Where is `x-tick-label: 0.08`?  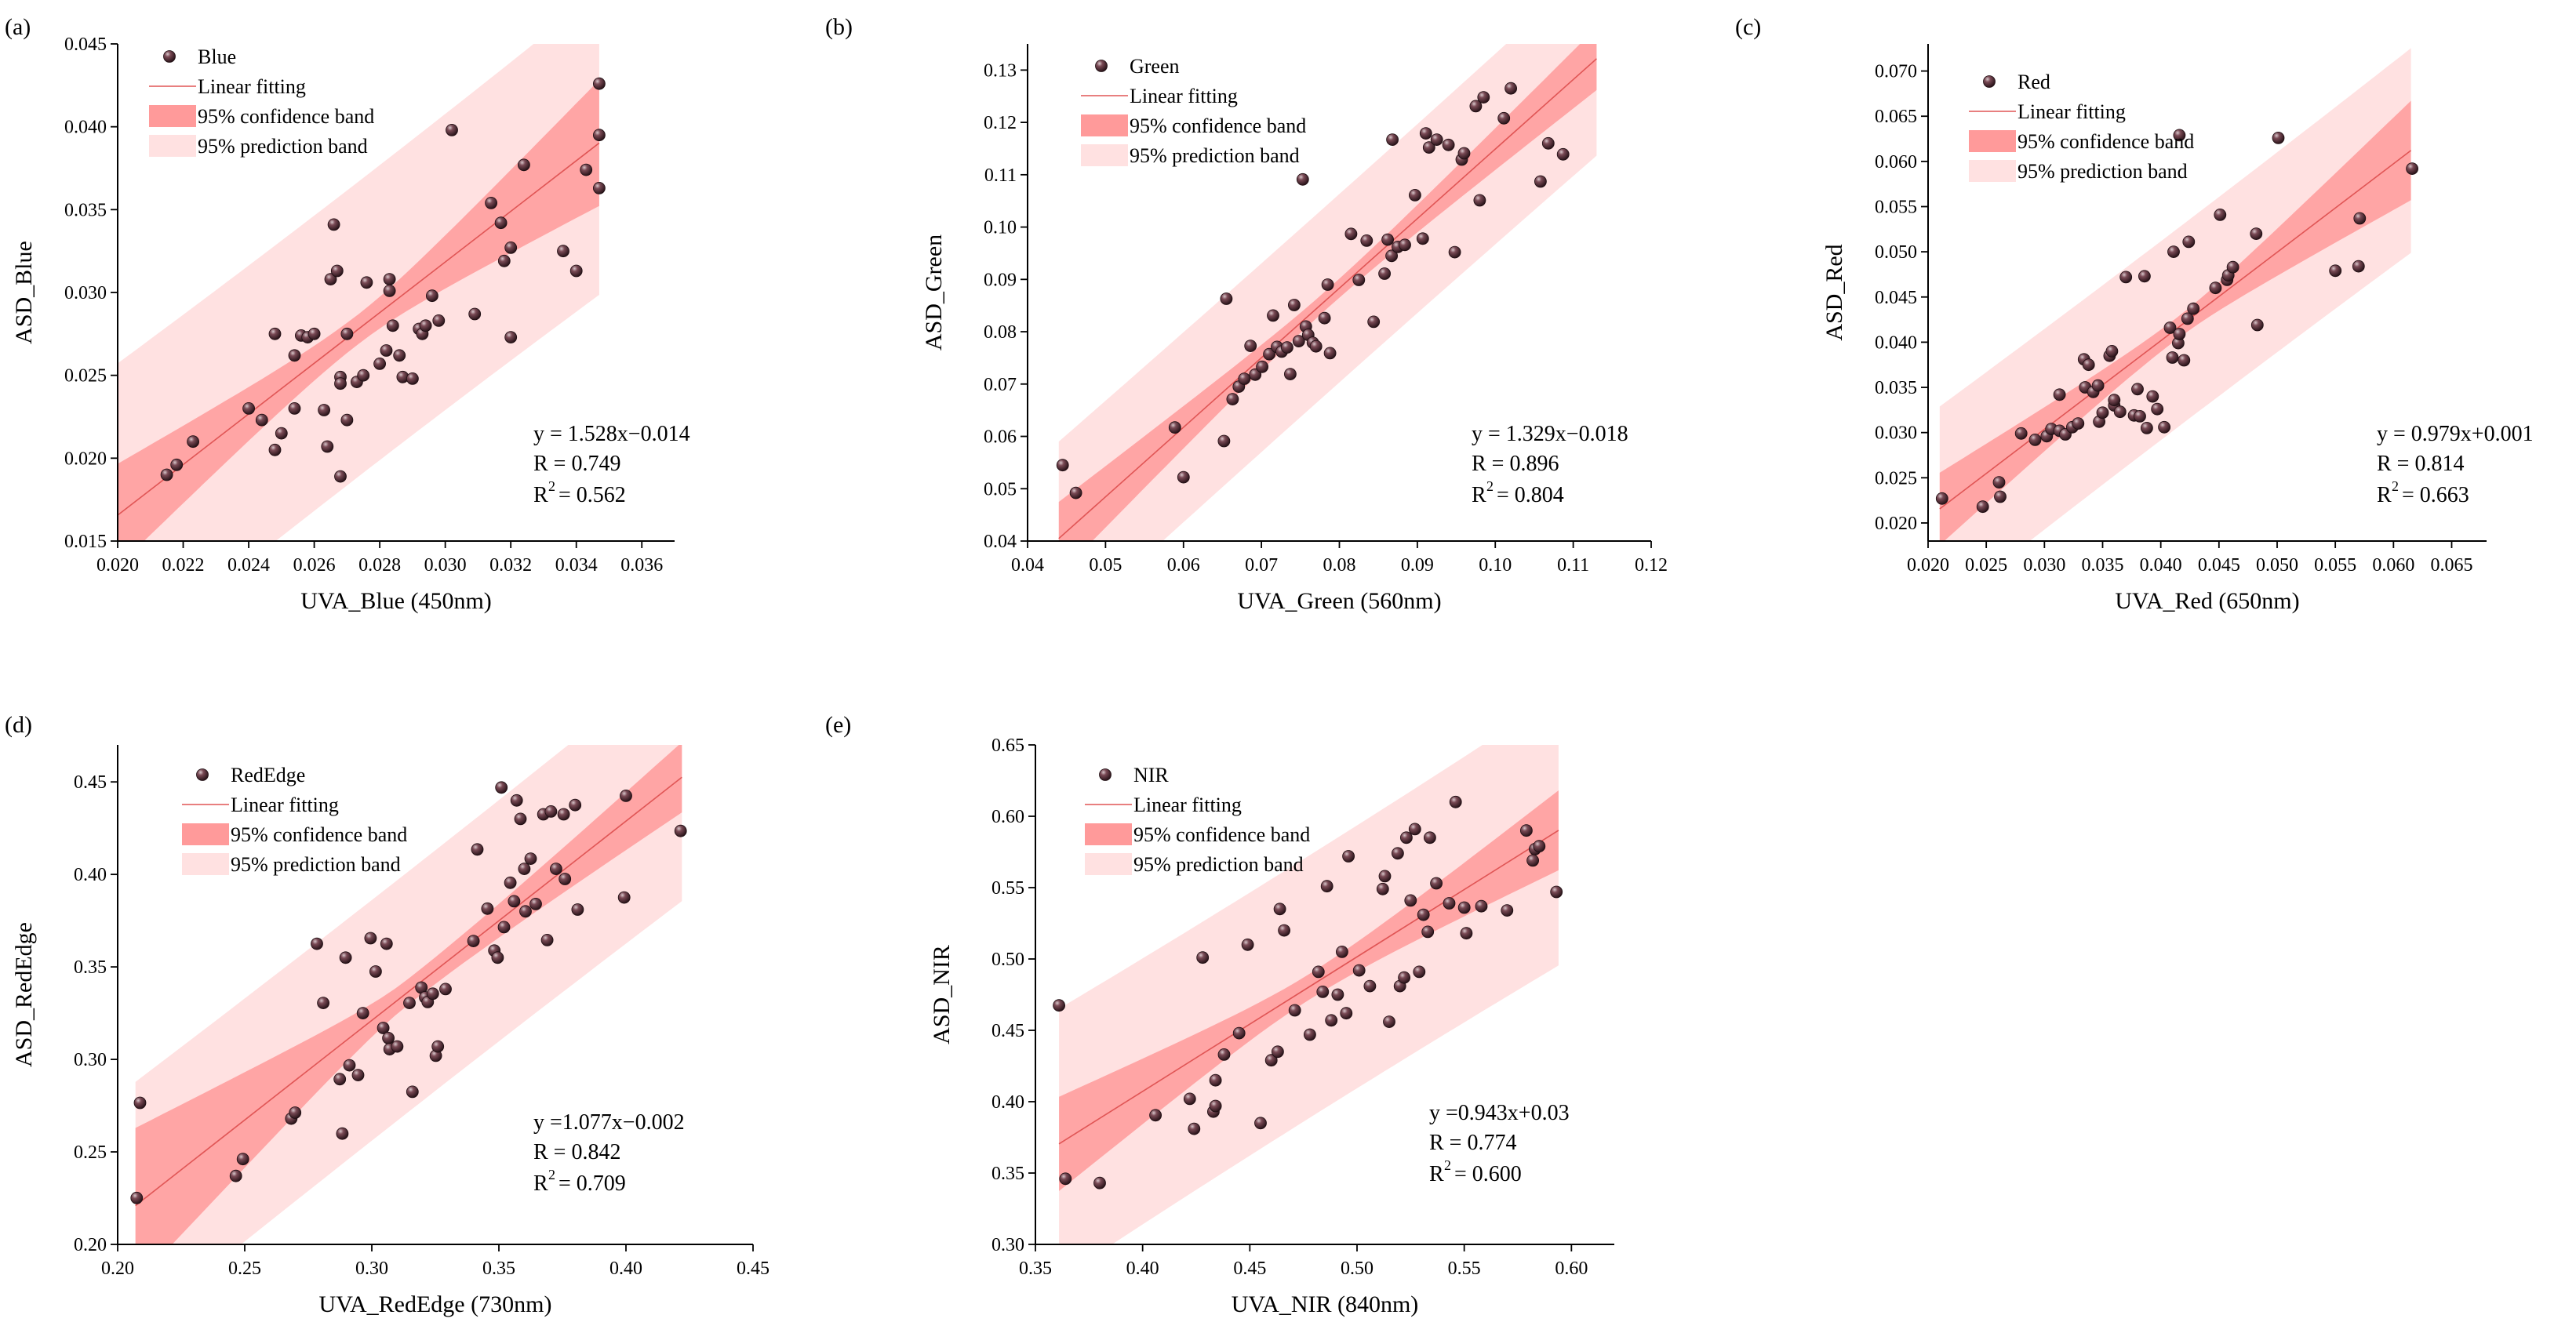
x-tick-label: 0.08 is located at coordinates (1339, 565).